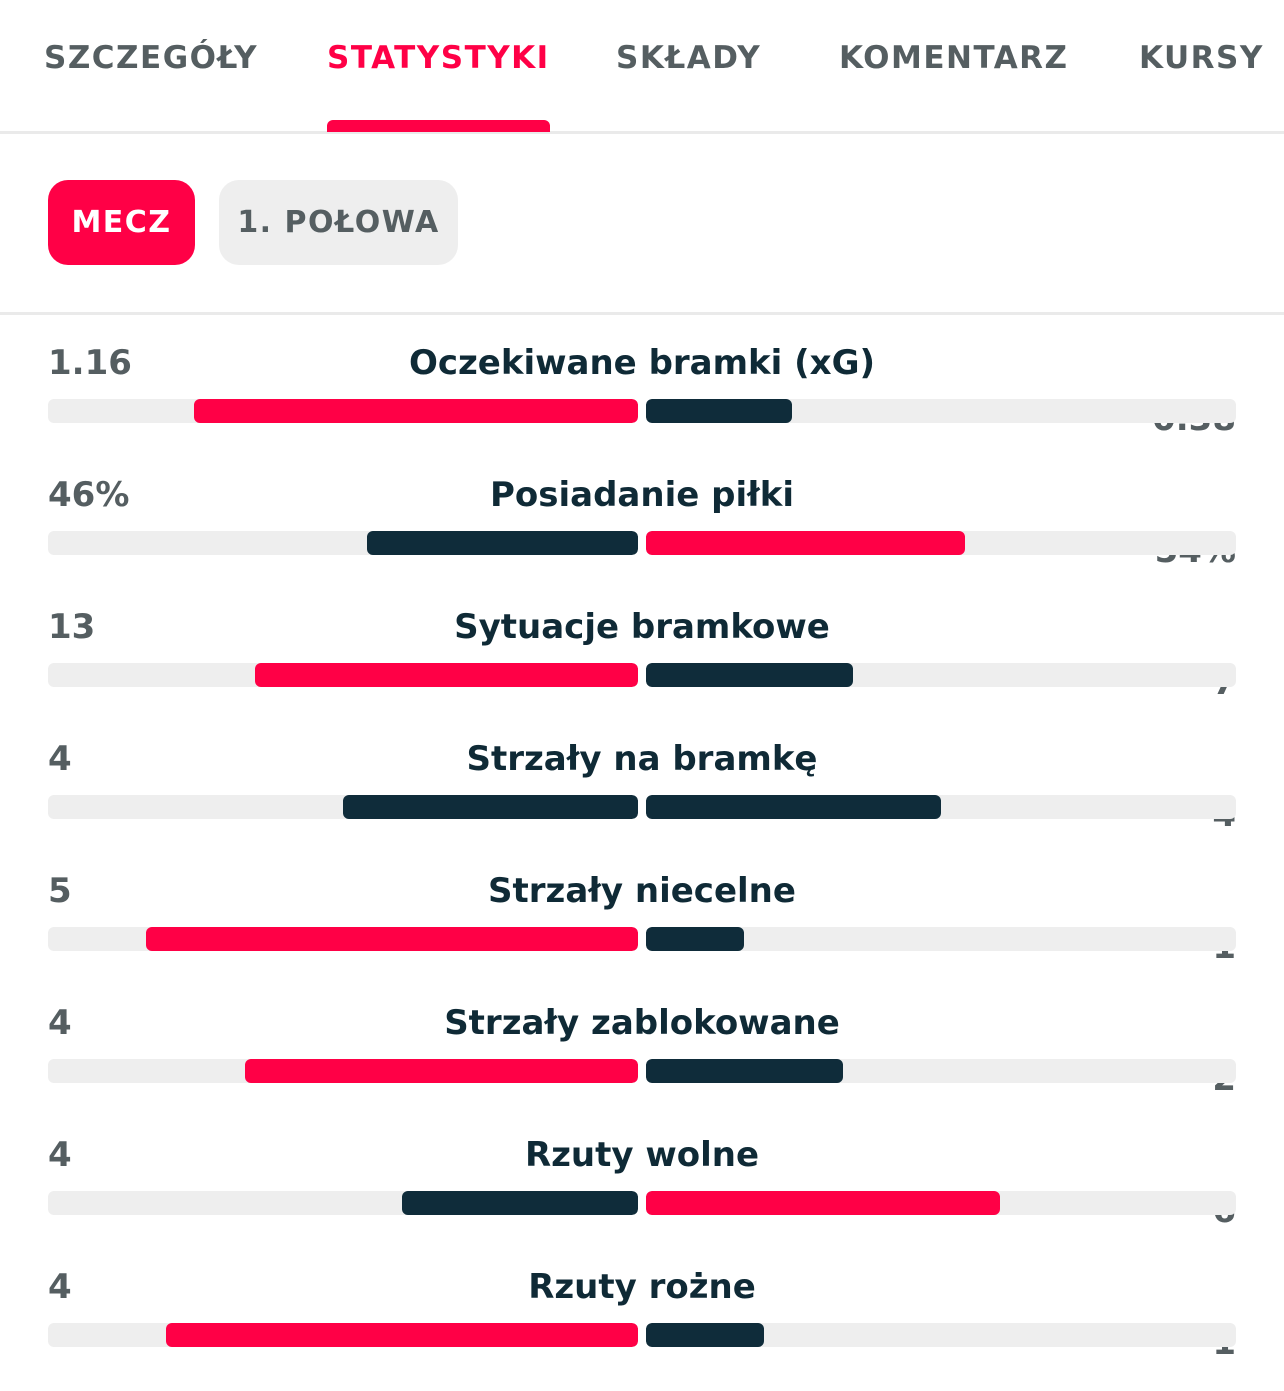 The image size is (1284, 1391). What do you see at coordinates (642, 519) in the screenshot?
I see `stat-header: 46% Posiadanie piłki 54%` at bounding box center [642, 519].